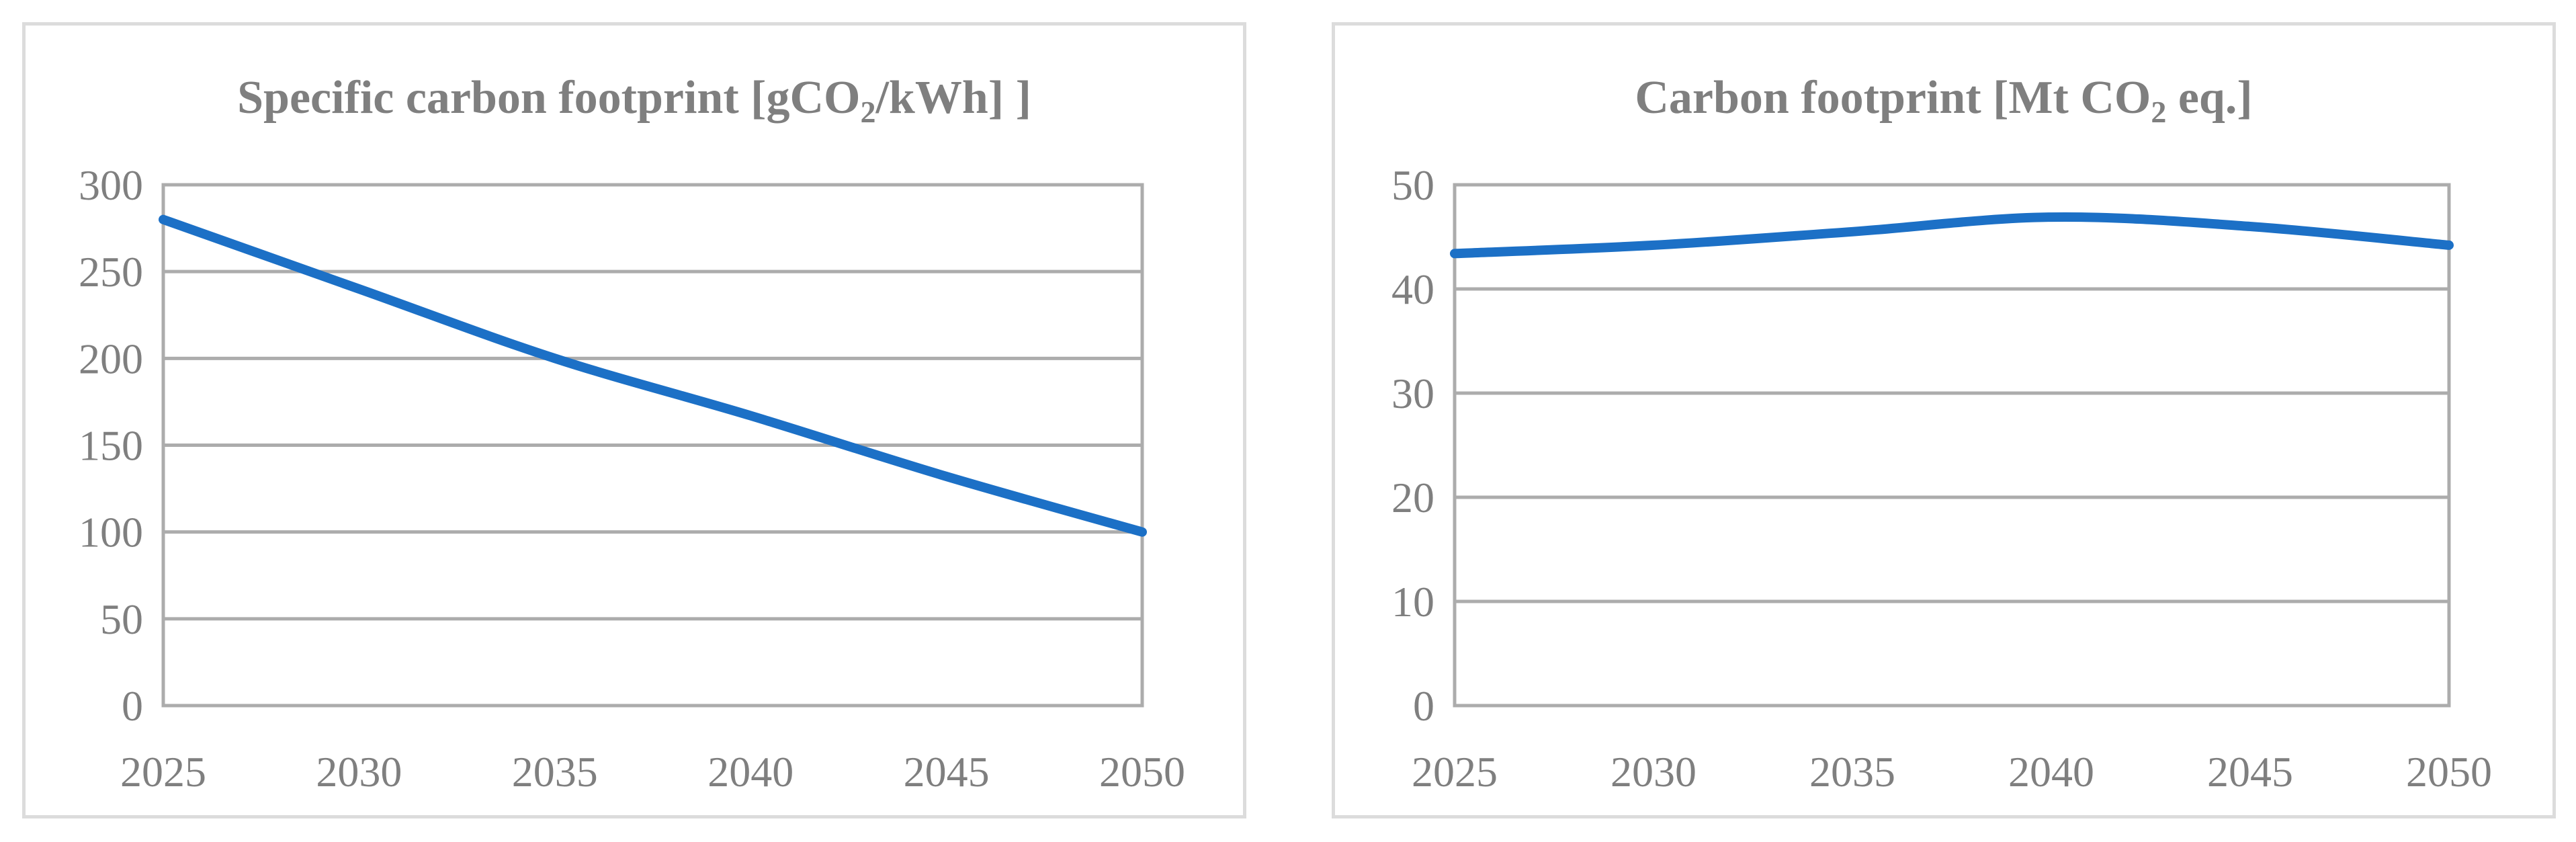 The height and width of the screenshot is (842, 2576). Describe the element at coordinates (111, 272) in the screenshot. I see `y-tick-label: 250` at that location.